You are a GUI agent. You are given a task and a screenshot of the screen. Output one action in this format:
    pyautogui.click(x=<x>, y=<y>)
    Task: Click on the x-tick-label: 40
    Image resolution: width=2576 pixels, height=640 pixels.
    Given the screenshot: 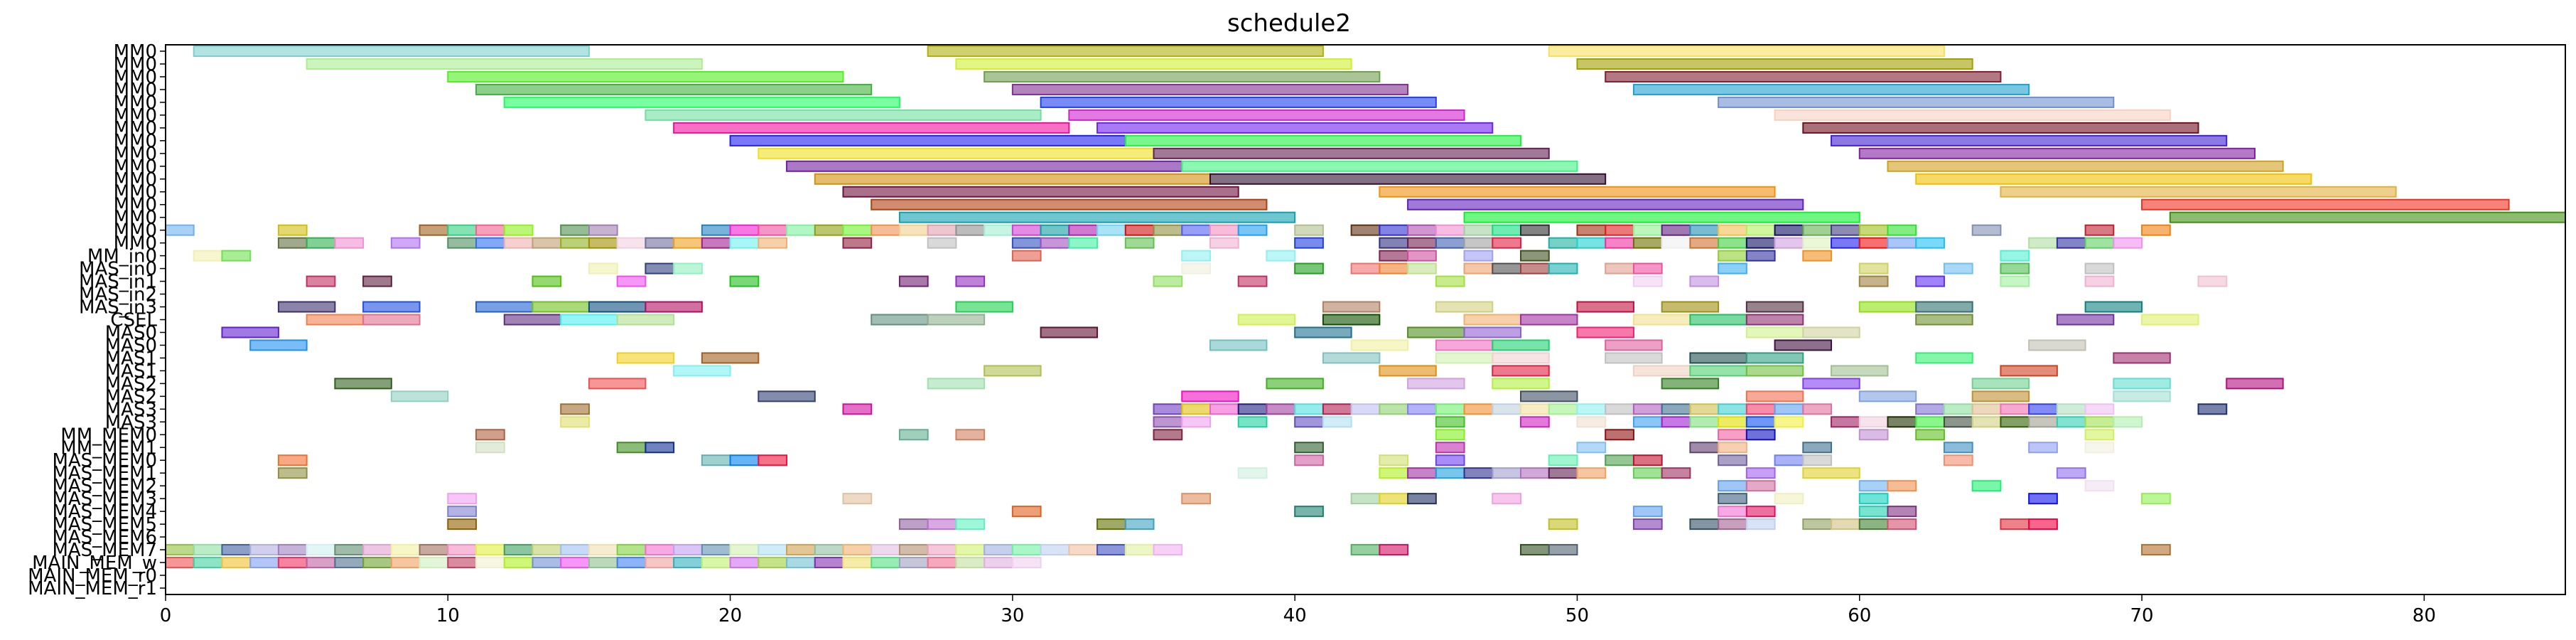 What is the action you would take?
    pyautogui.click(x=1295, y=615)
    